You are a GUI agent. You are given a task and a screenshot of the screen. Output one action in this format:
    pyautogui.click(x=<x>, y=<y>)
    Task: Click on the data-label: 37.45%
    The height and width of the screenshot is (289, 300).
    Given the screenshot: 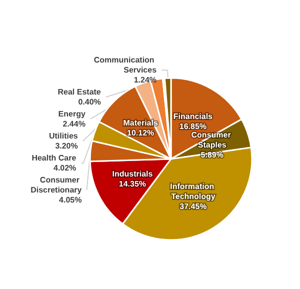 What is the action you would take?
    pyautogui.click(x=193, y=206)
    